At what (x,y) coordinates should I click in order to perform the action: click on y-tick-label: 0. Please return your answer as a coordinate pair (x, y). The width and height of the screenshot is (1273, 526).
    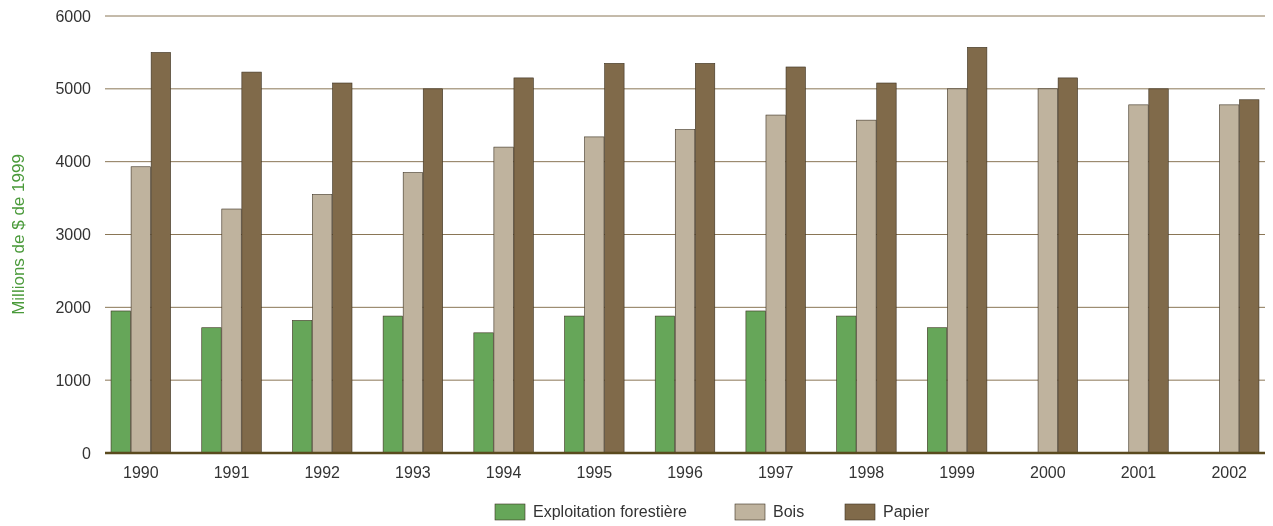
    Looking at the image, I should click on (87, 453).